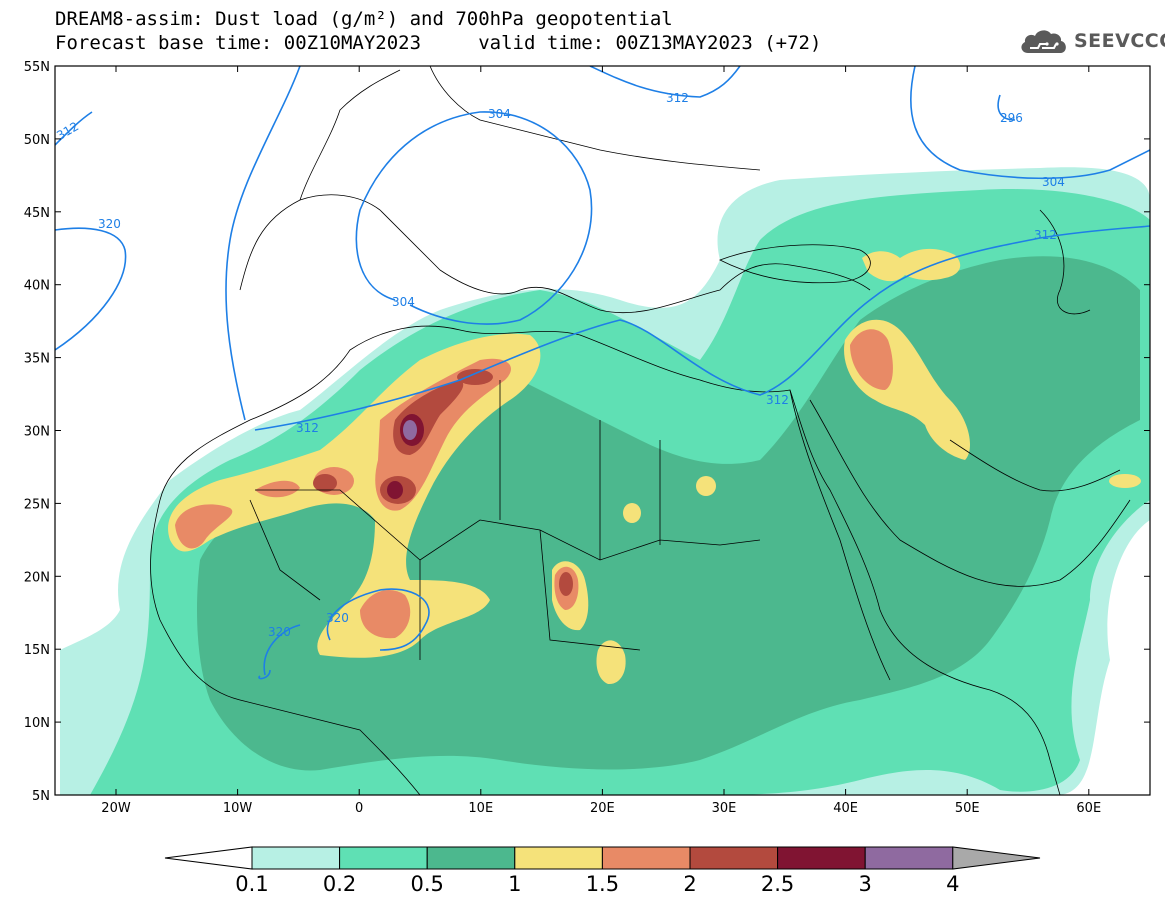 This screenshot has width=1165, height=907. I want to click on africa-west-coast, so click(285, 647).